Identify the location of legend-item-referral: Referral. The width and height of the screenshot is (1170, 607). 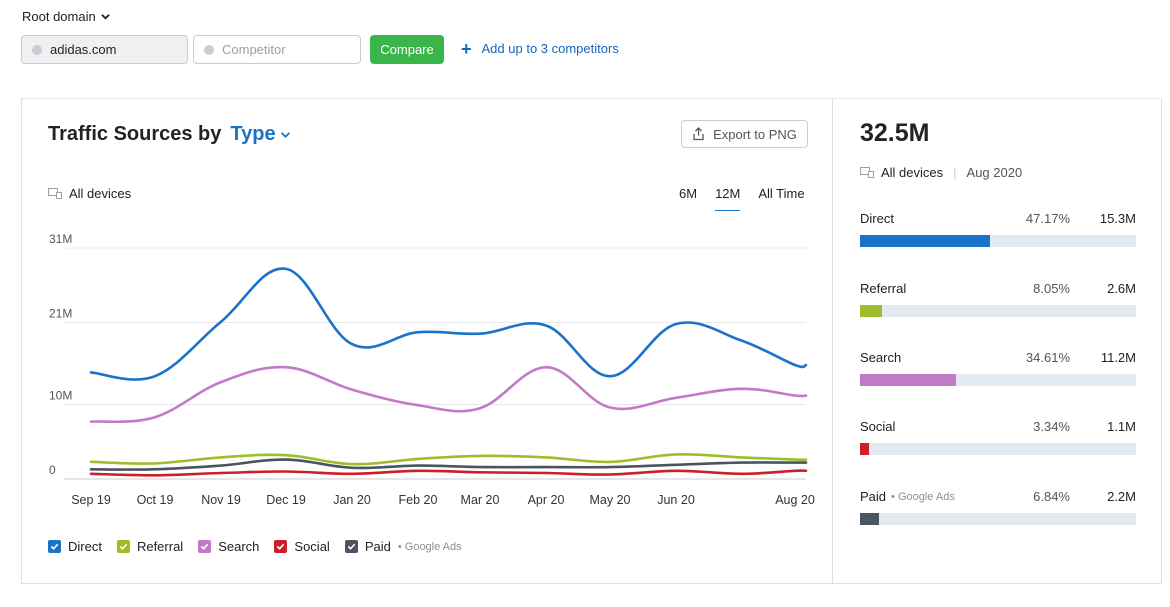
(150, 546).